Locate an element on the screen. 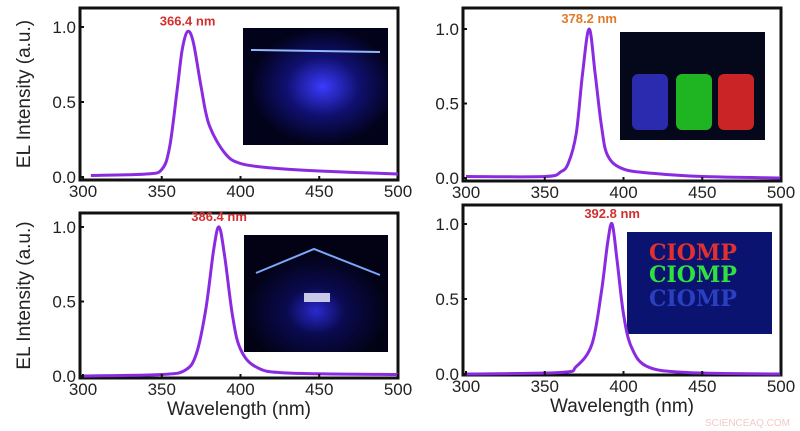  inset-letters-2: CIOMP is located at coordinates (693, 275).